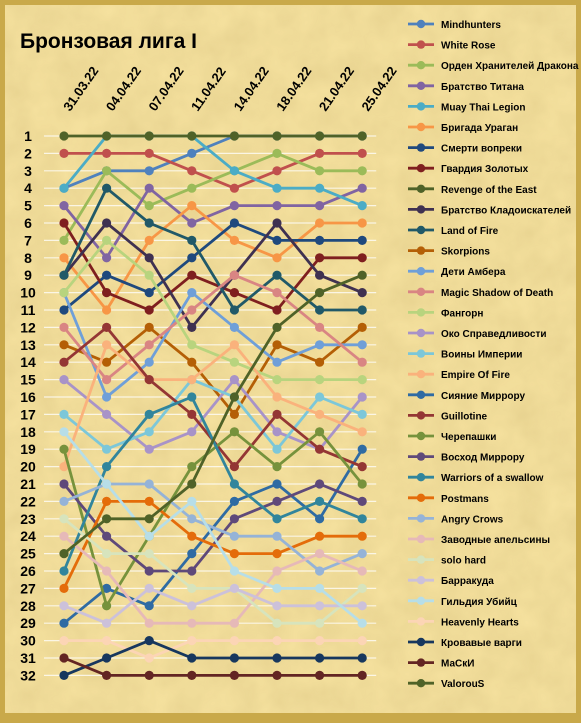  Describe the element at coordinates (465, 355) in the screenshot. I see `legend-item: Воины Империи` at that location.